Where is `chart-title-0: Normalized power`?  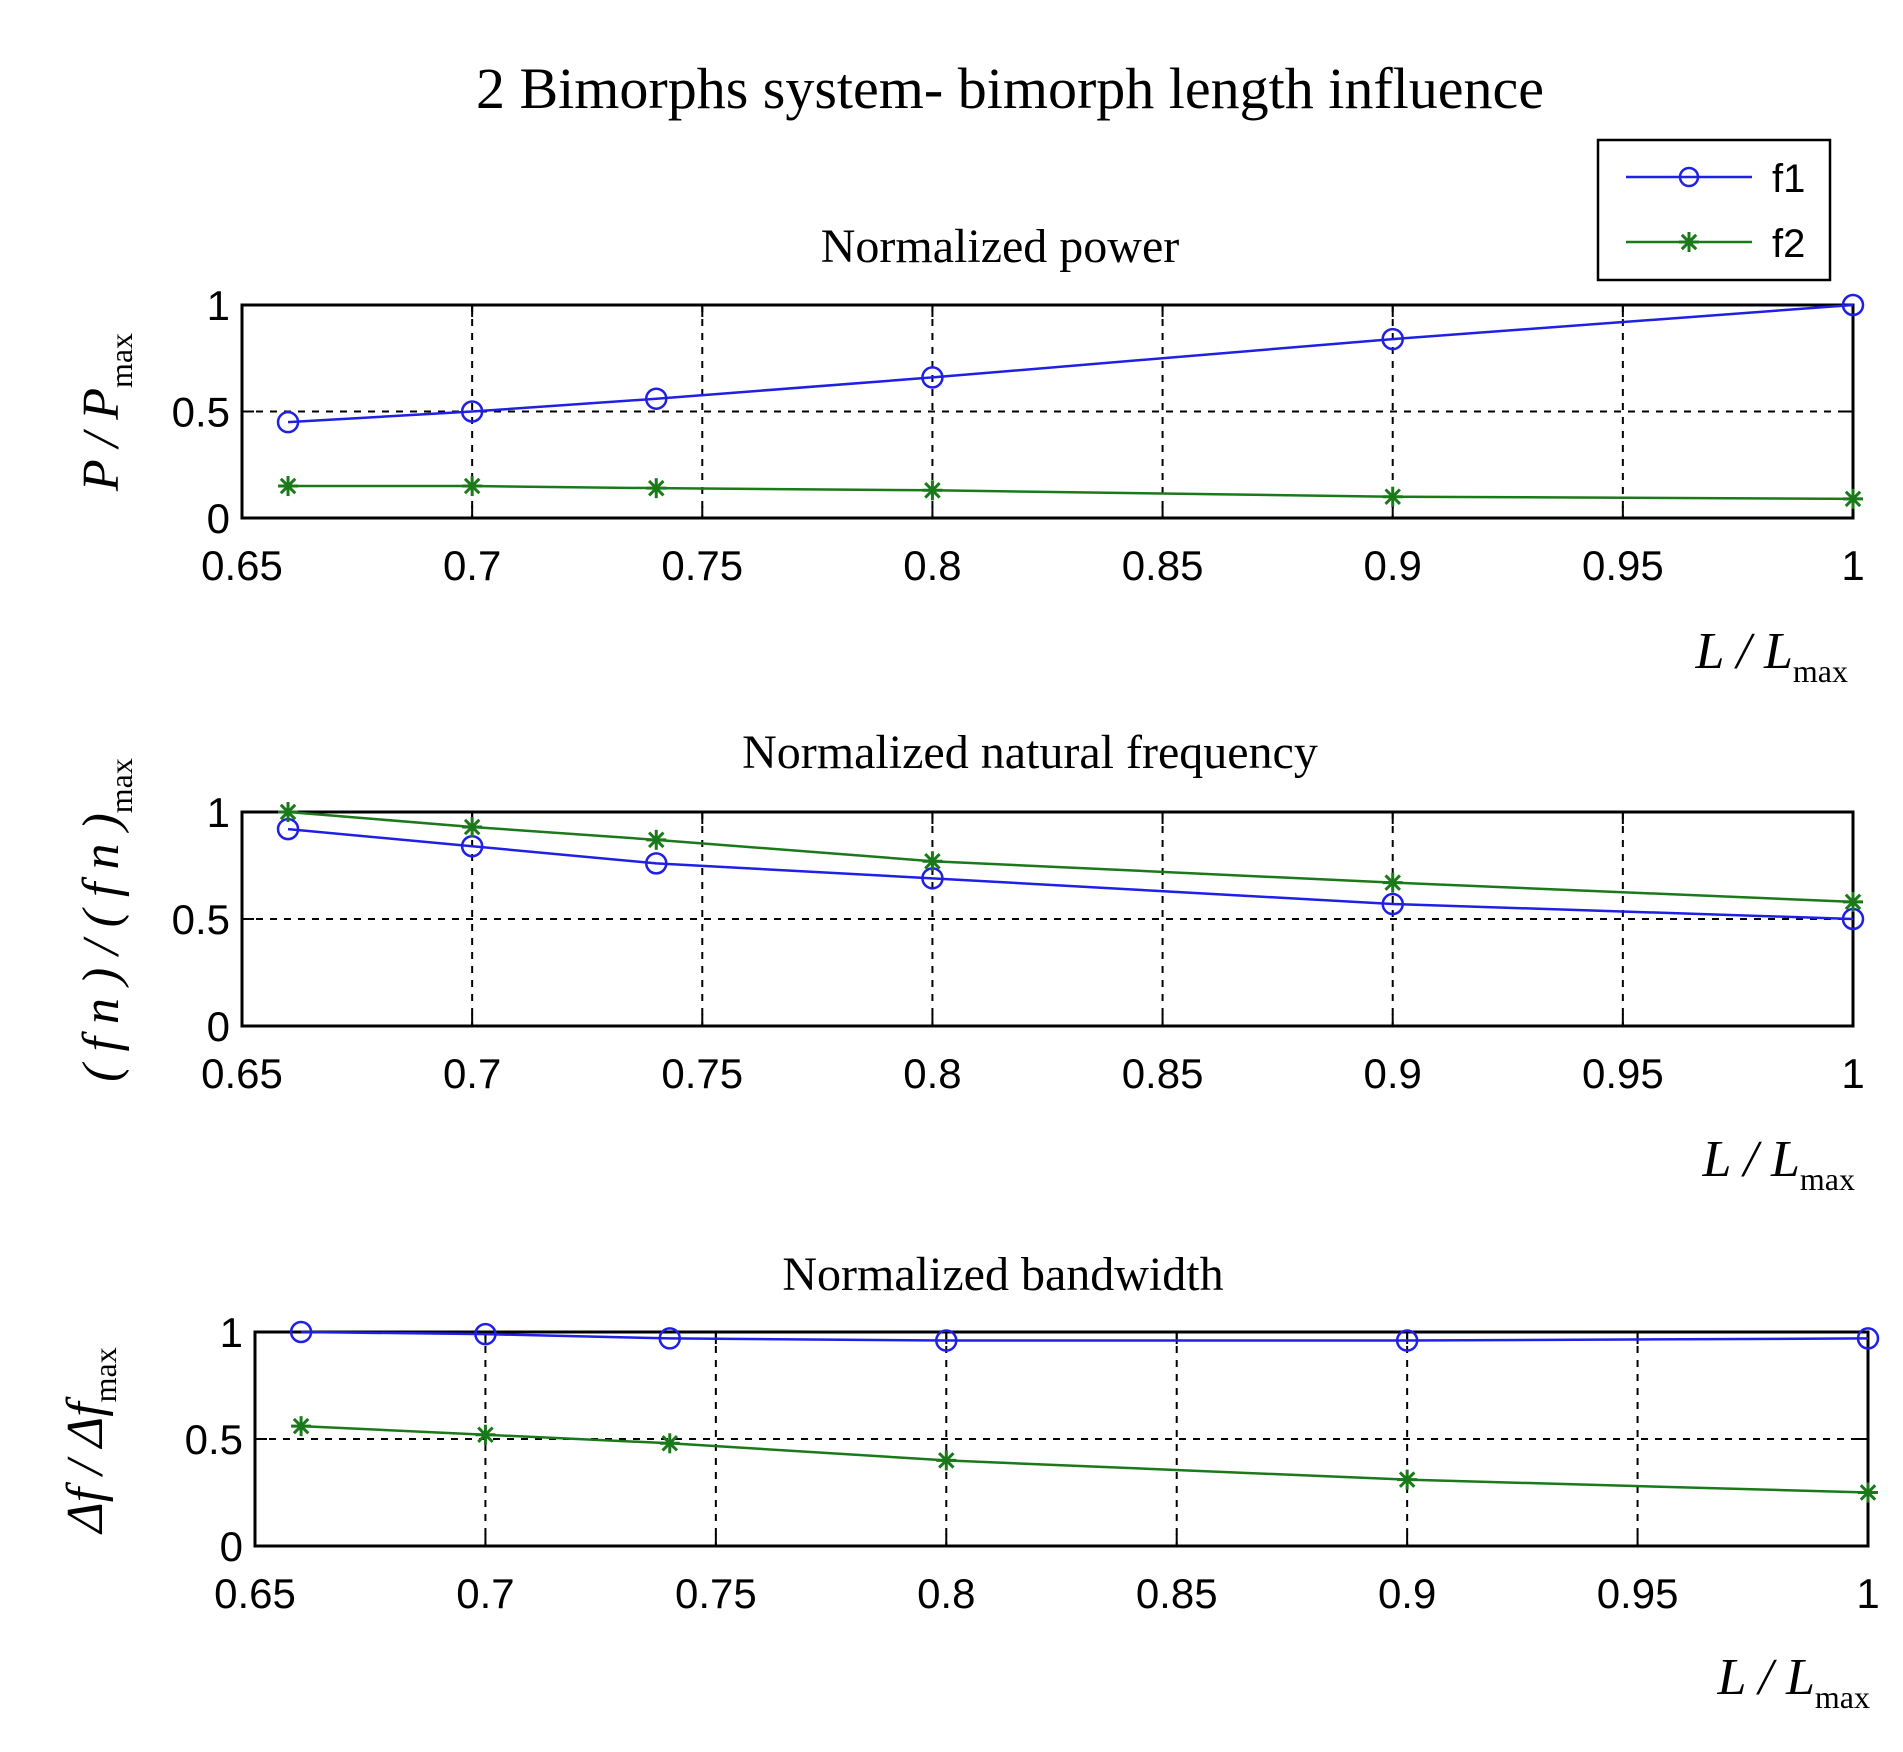
chart-title-0: Normalized power is located at coordinates (1000, 246).